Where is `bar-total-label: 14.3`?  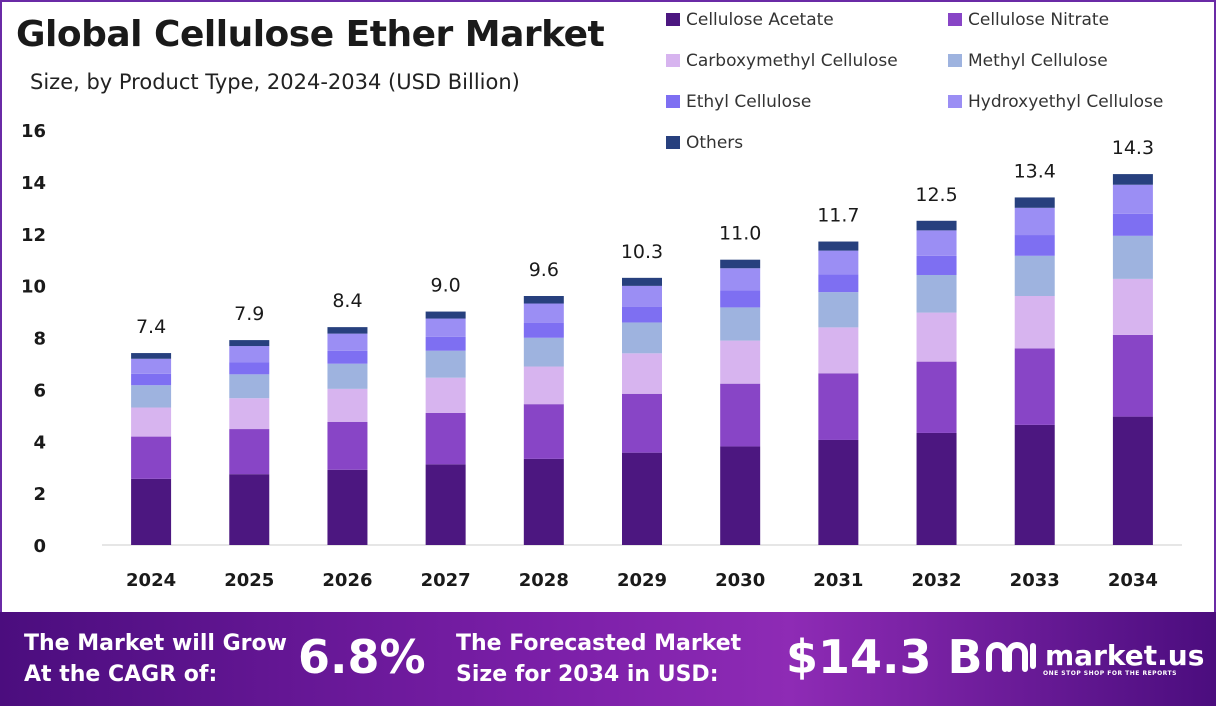 bar-total-label: 14.3 is located at coordinates (1133, 148).